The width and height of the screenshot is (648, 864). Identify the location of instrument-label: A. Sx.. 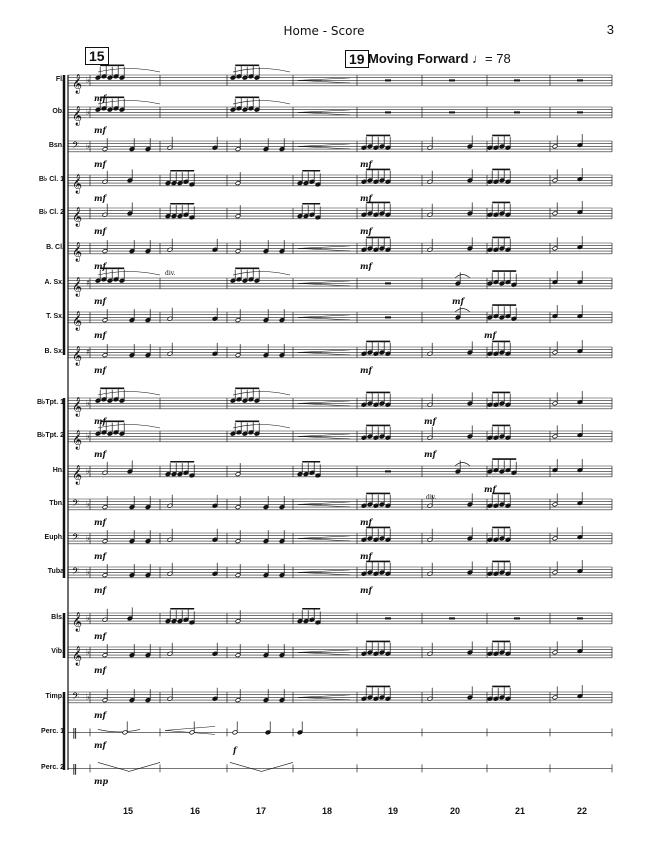
(54, 283).